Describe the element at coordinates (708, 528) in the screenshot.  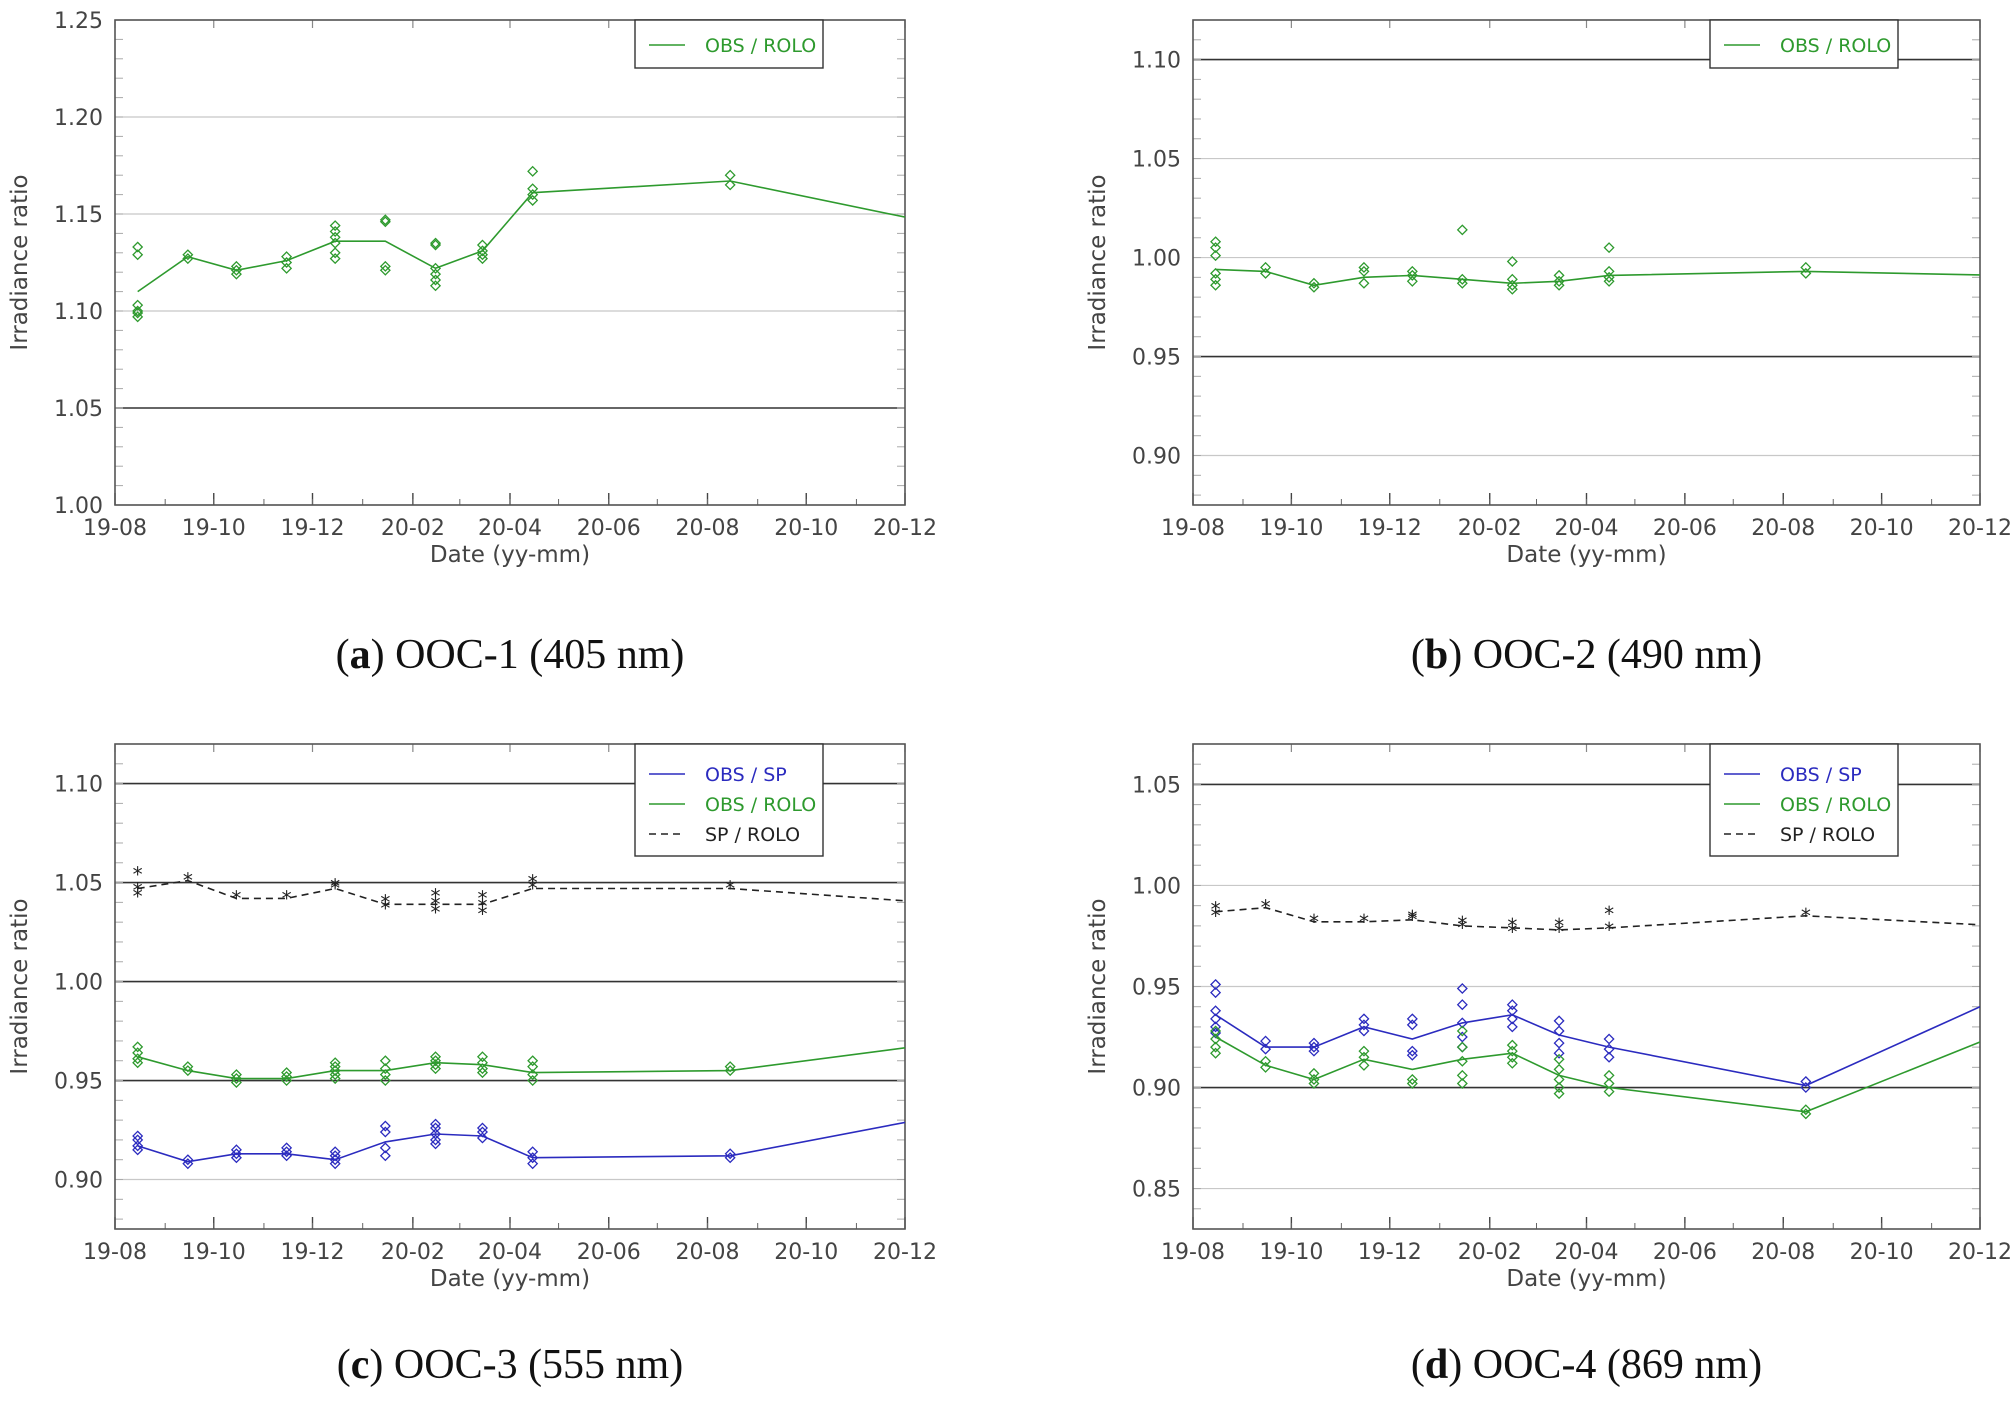
I see `x-tick-label: 20-08` at that location.